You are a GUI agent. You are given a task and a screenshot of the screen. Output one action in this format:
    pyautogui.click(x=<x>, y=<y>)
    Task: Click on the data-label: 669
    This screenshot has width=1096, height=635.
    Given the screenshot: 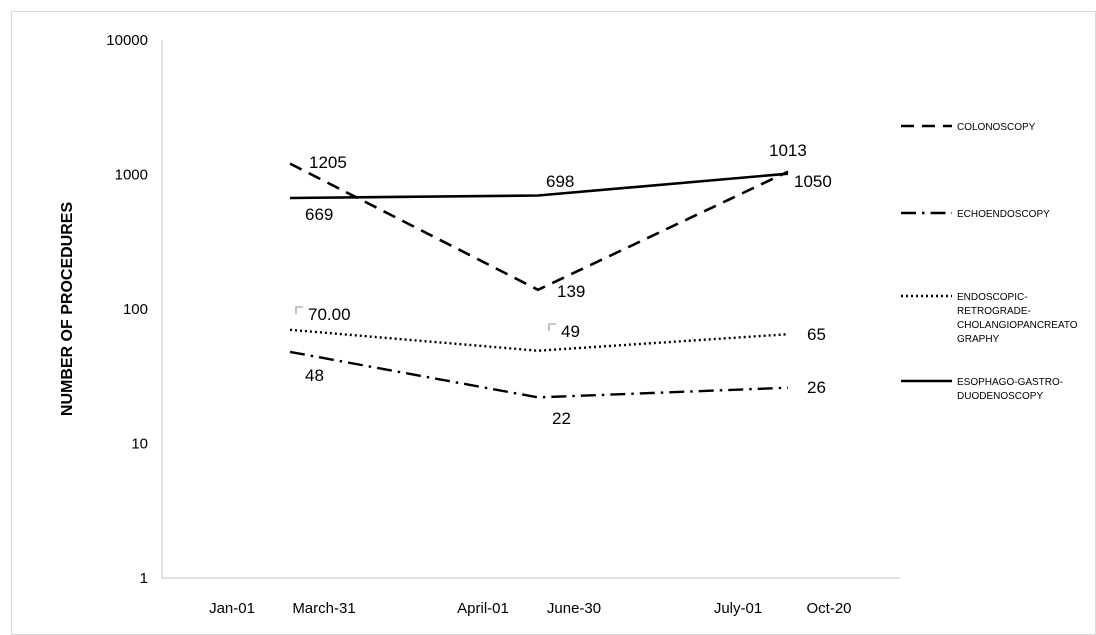 What is the action you would take?
    pyautogui.click(x=319, y=214)
    